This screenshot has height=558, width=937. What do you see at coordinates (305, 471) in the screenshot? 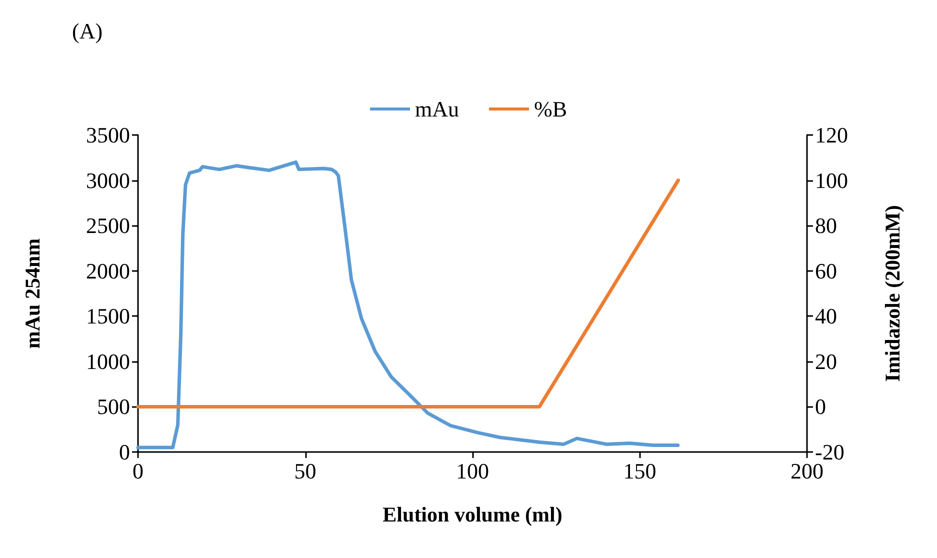
I see `x-tick-label: 50` at bounding box center [305, 471].